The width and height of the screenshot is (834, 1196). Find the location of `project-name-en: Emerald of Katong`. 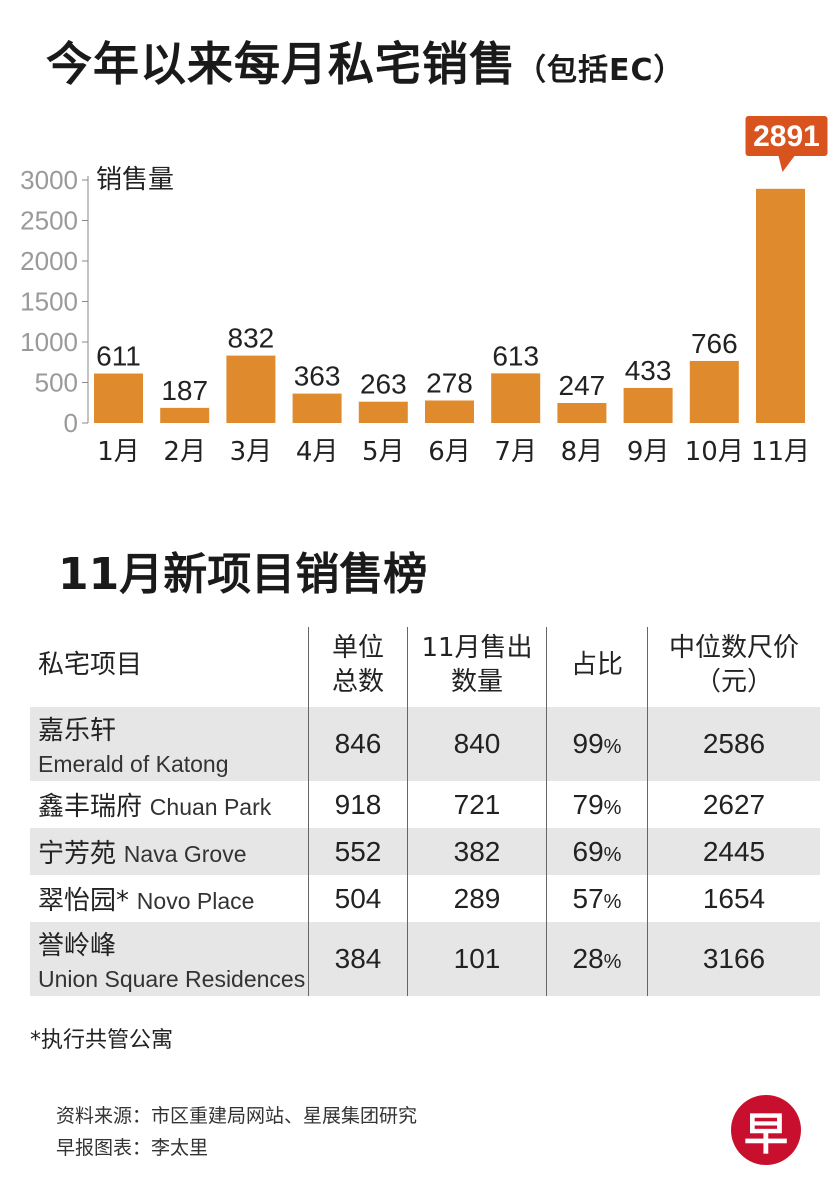

project-name-en: Emerald of Katong is located at coordinates (133, 763).